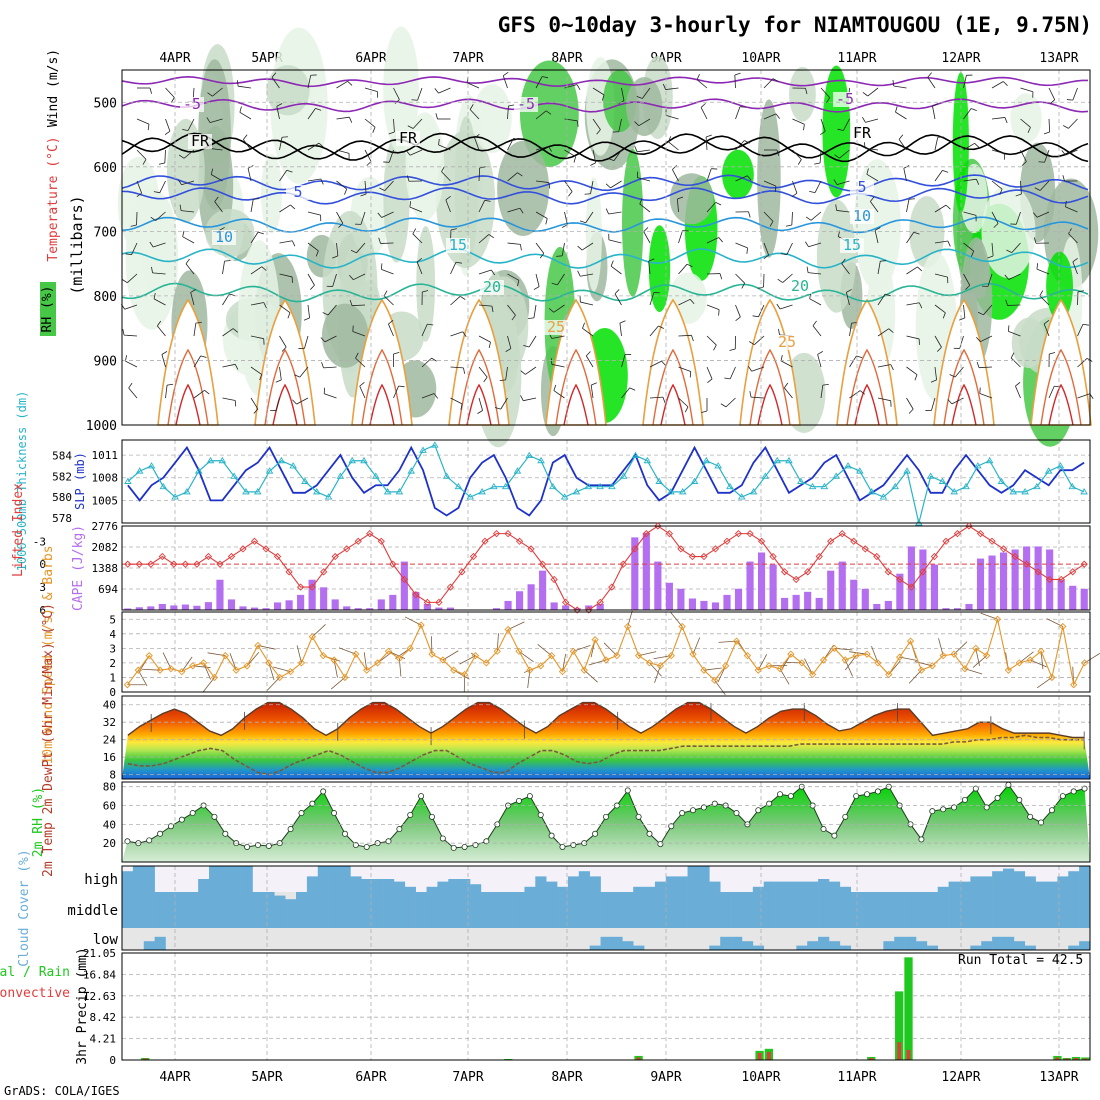  What do you see at coordinates (1085, 1059) in the screenshot?
I see `convective-precip-bar` at bounding box center [1085, 1059].